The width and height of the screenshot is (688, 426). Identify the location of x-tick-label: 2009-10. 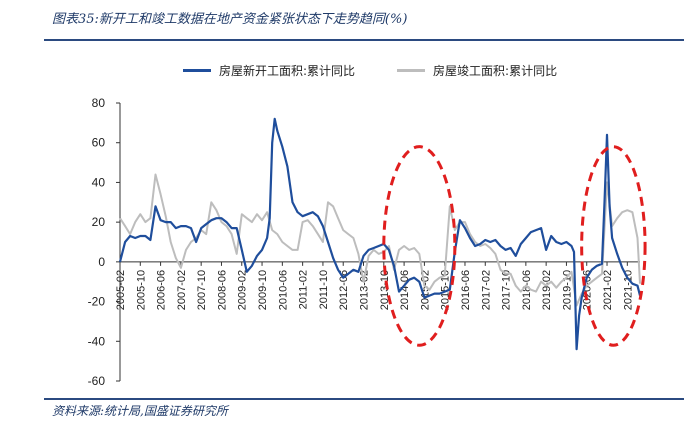
(263, 290).